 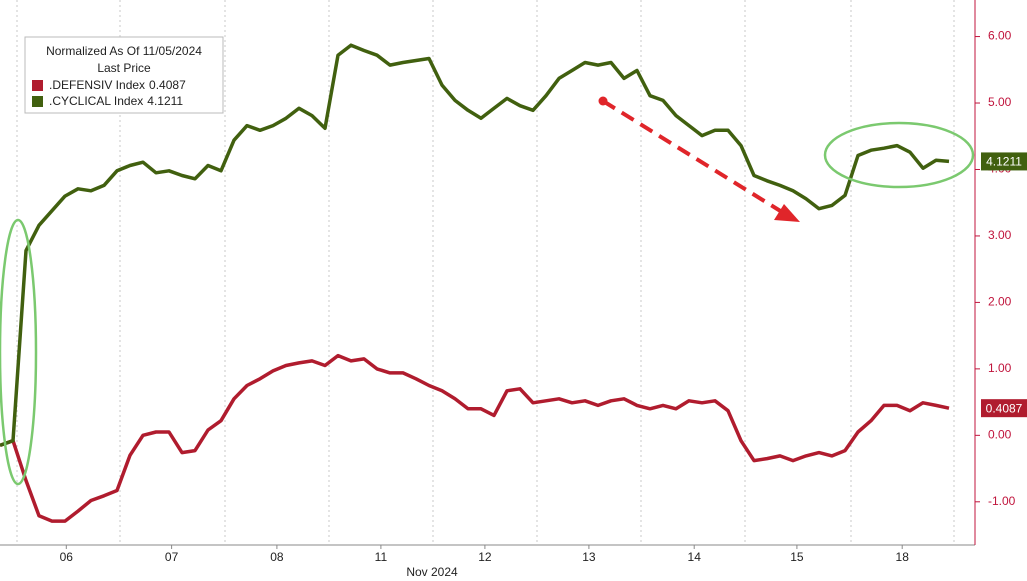 I want to click on legend-entry: .DEFENSIV Index 0.4087, so click(x=117, y=85).